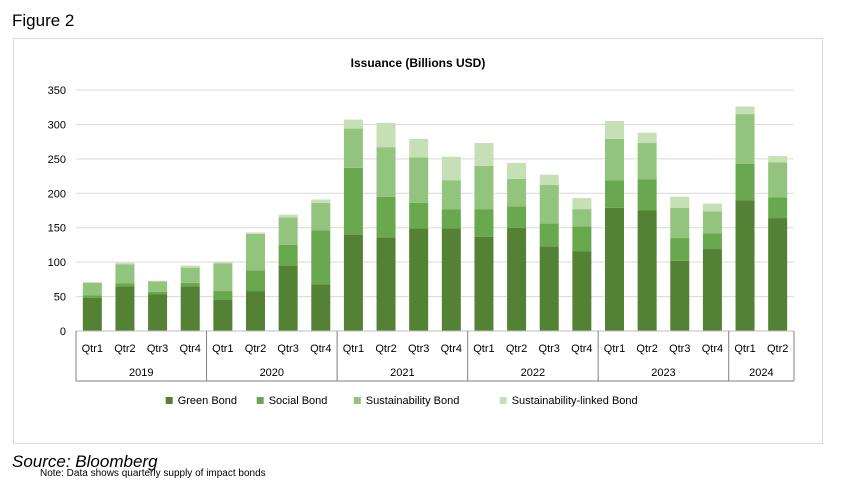  Describe the element at coordinates (575, 401) in the screenshot. I see `legend-label: Sustainability-linked Bond` at that location.